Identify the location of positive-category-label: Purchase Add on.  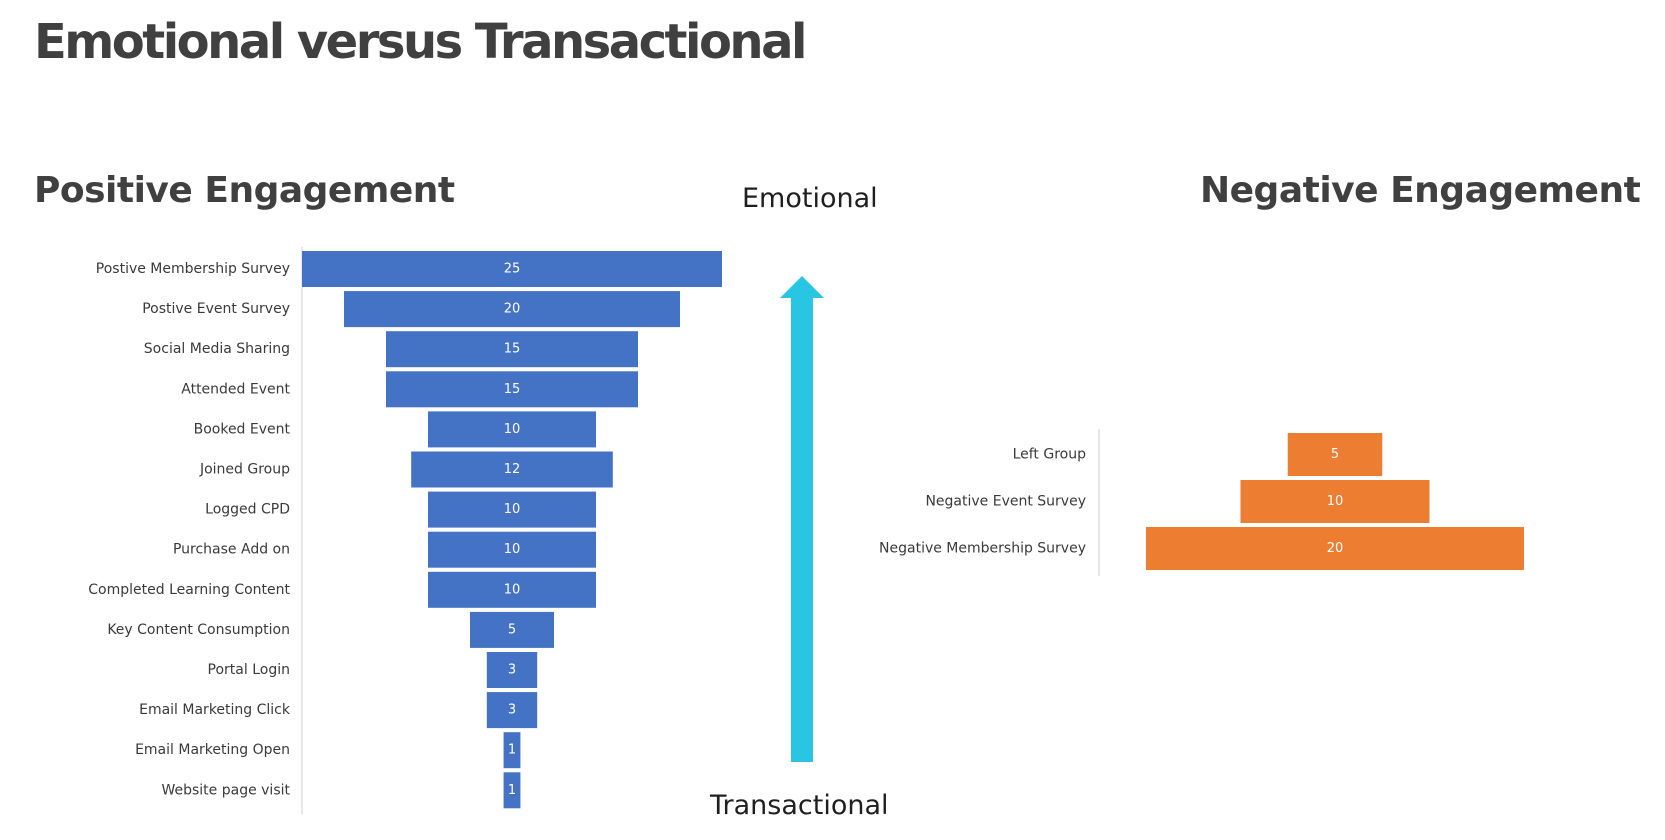
(231, 550).